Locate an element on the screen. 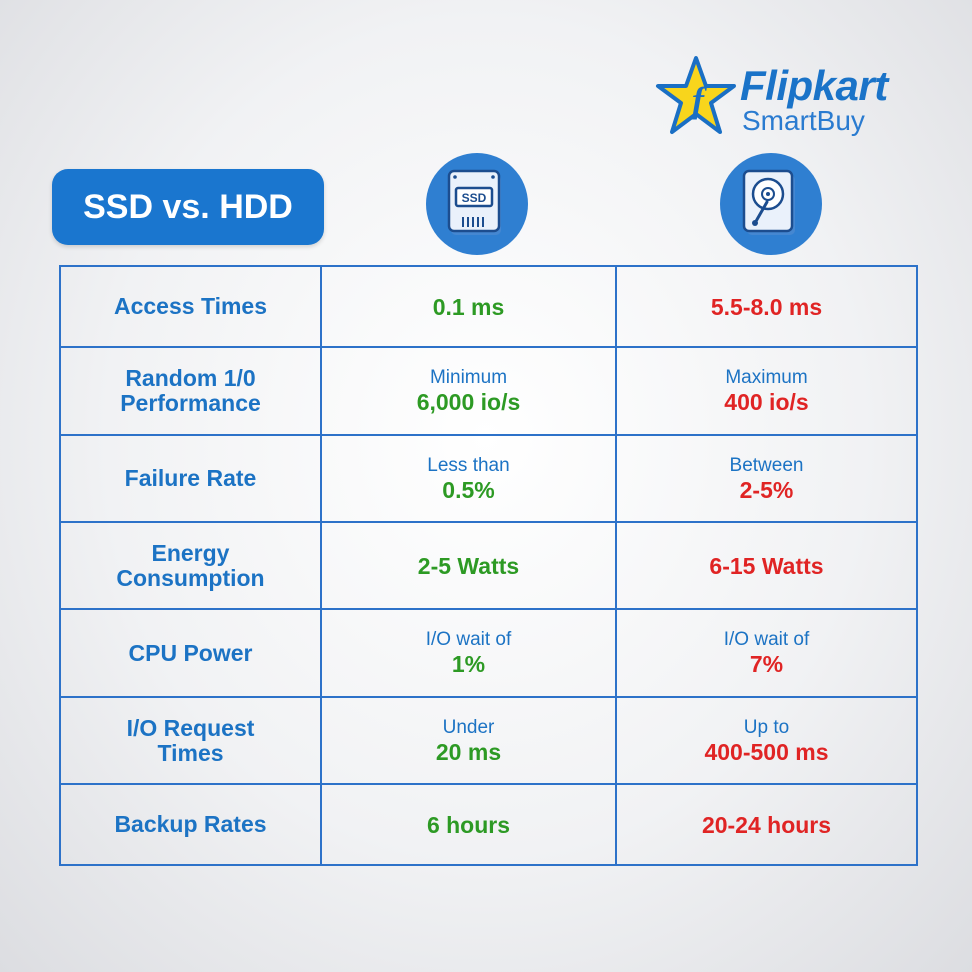  table-row: CPU Power I/O wait of 1% I/O wait of 7% is located at coordinates (488, 653).